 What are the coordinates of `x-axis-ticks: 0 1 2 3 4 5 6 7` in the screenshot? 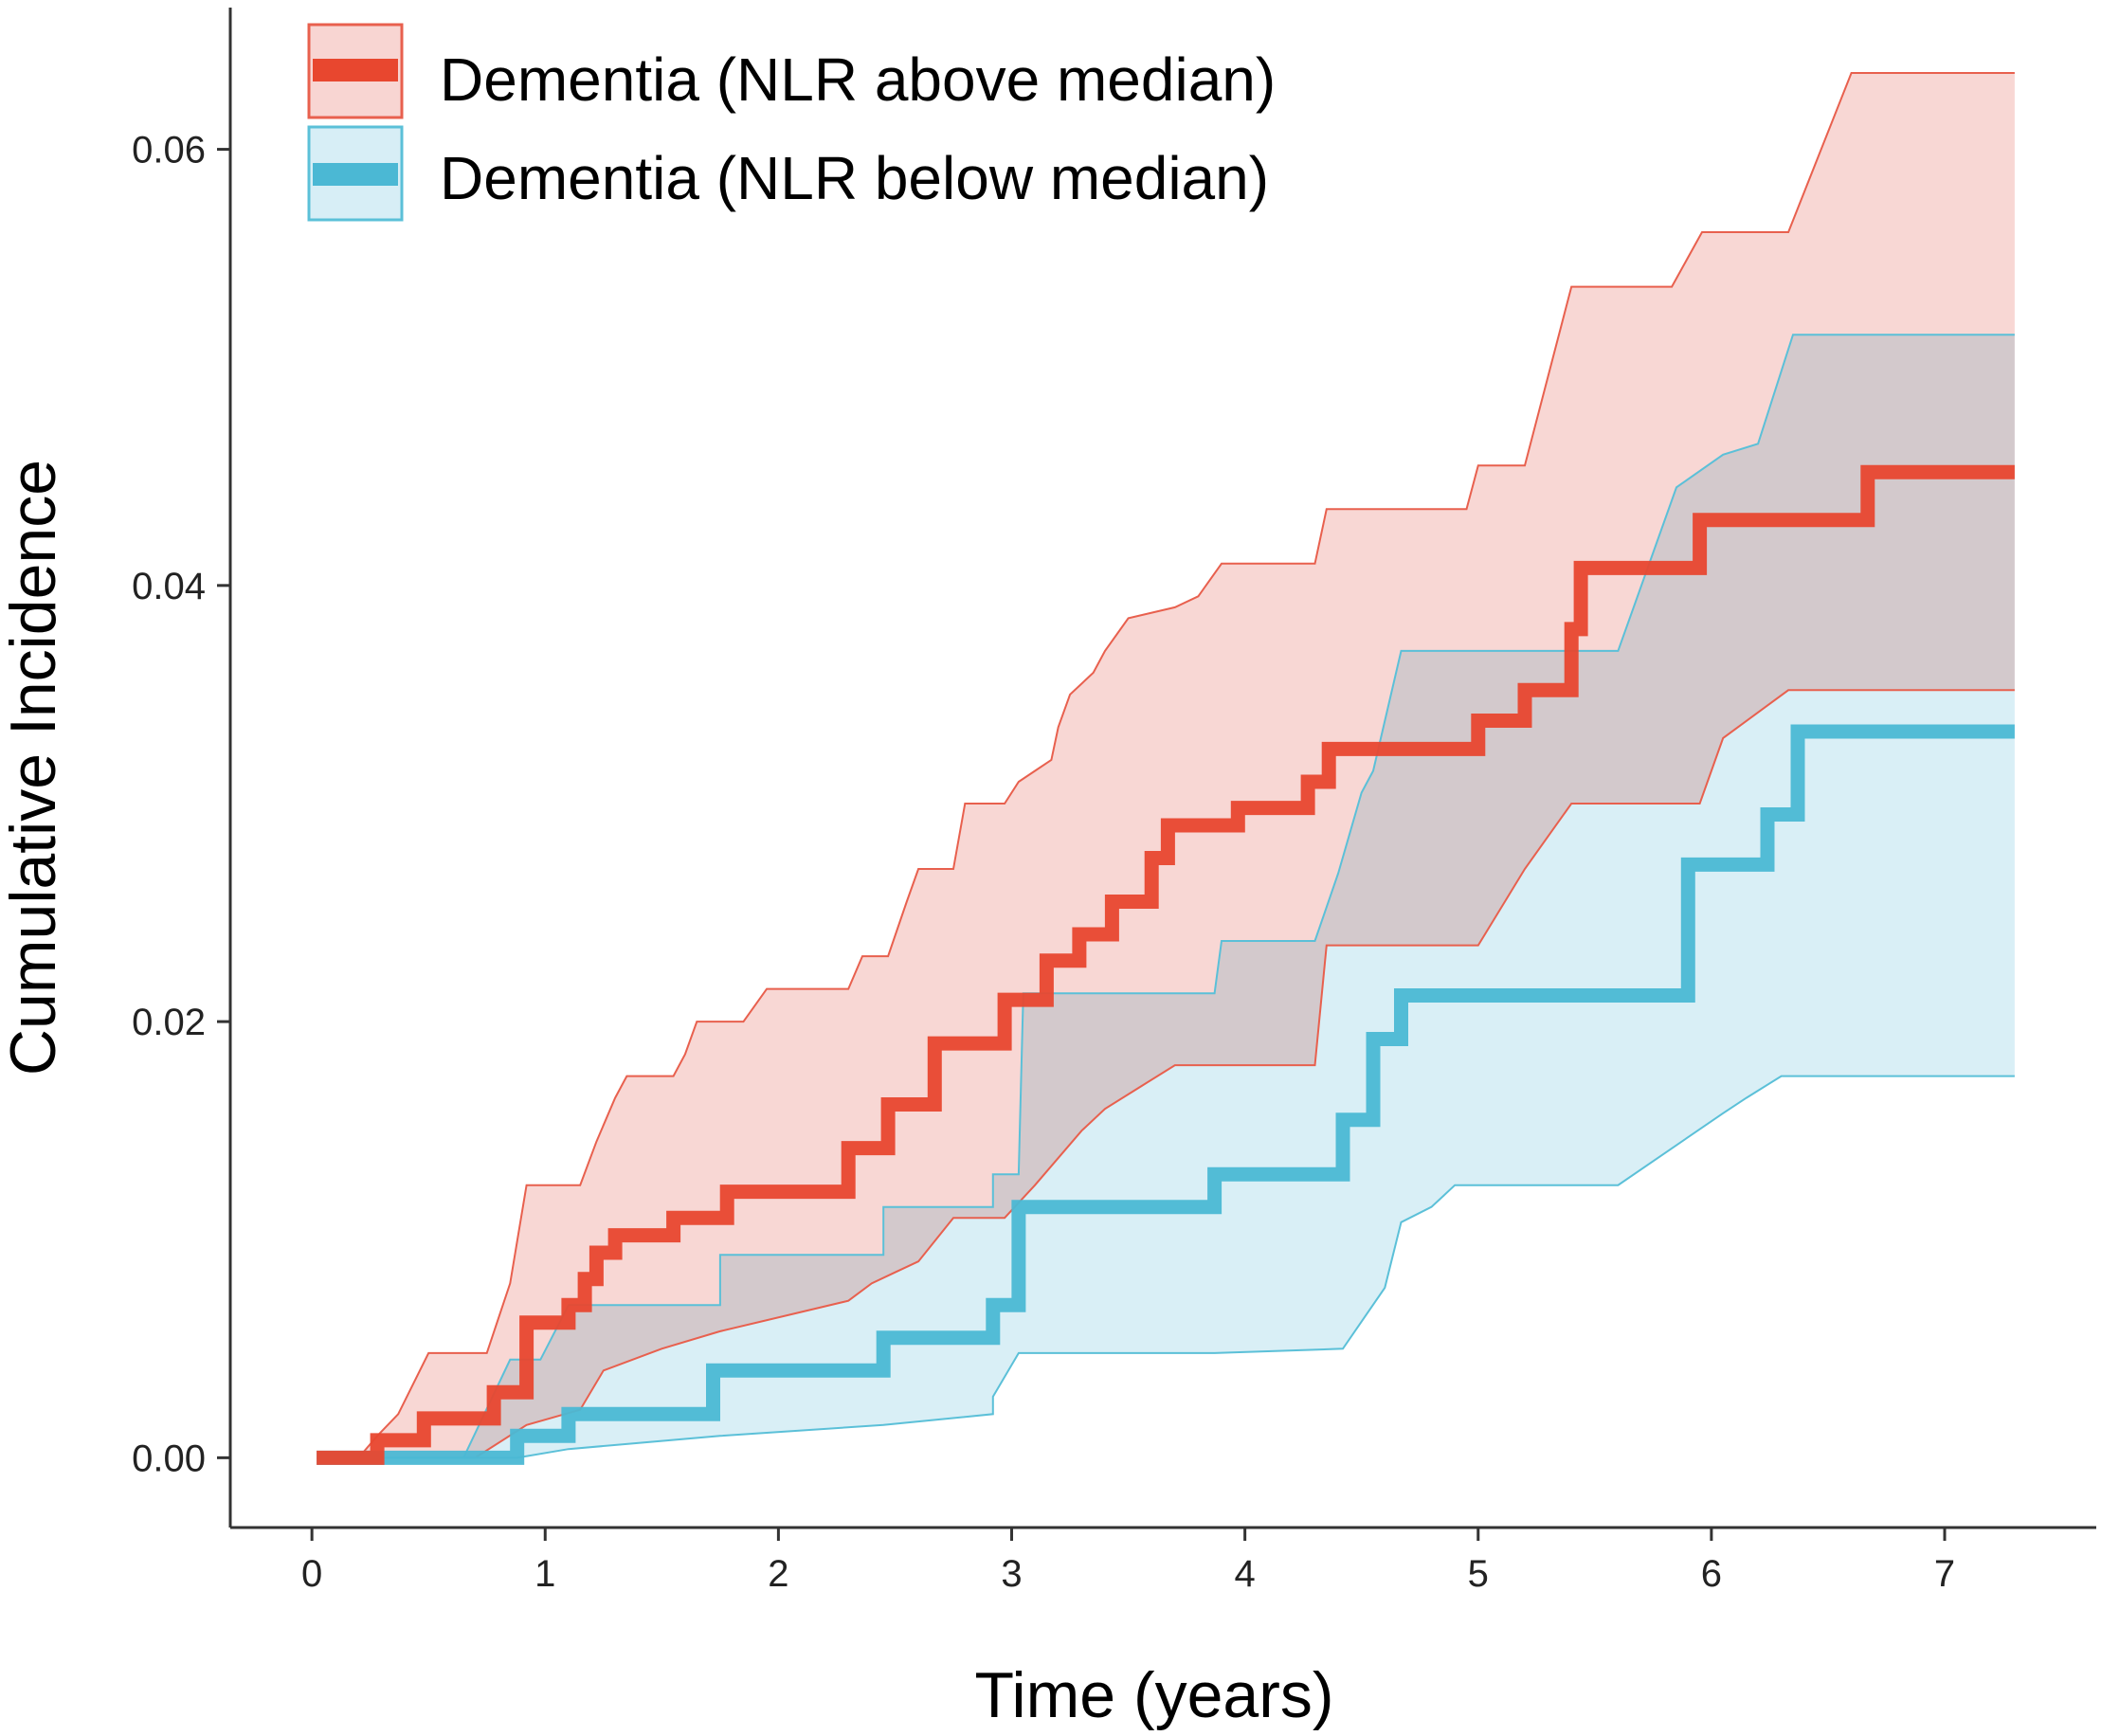 It's located at (1128, 1561).